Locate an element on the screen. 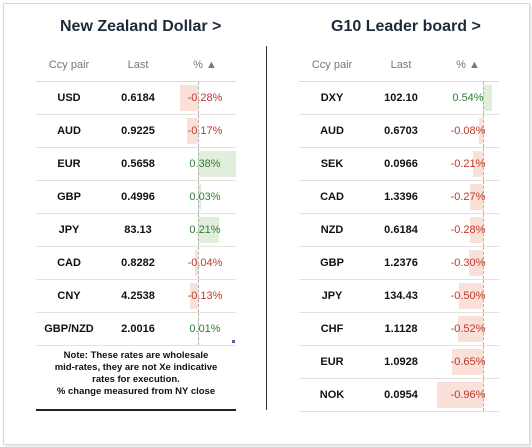  last-cell: 2.0016 is located at coordinates (138, 329).